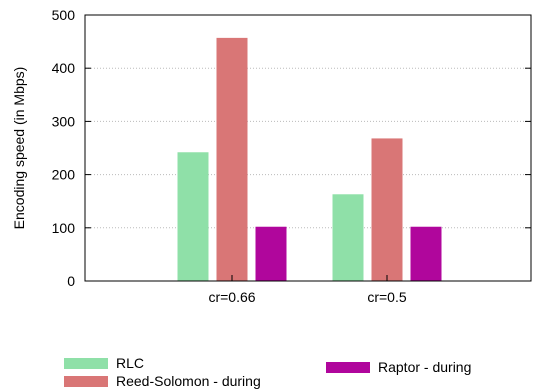 Image resolution: width=547 pixels, height=392 pixels. I want to click on y-tick-label: 0, so click(71, 281).